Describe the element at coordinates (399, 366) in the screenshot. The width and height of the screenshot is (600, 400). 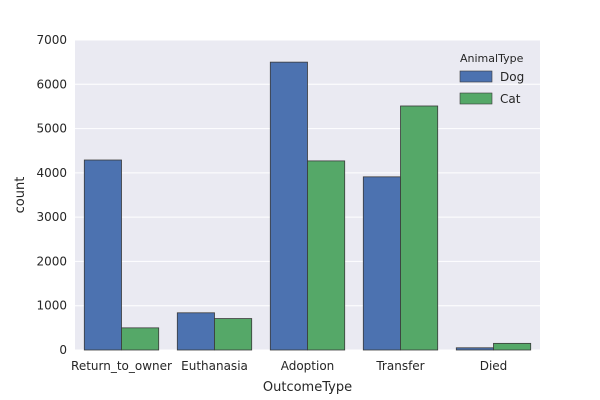
I see `x-tick-label: Transfer` at that location.